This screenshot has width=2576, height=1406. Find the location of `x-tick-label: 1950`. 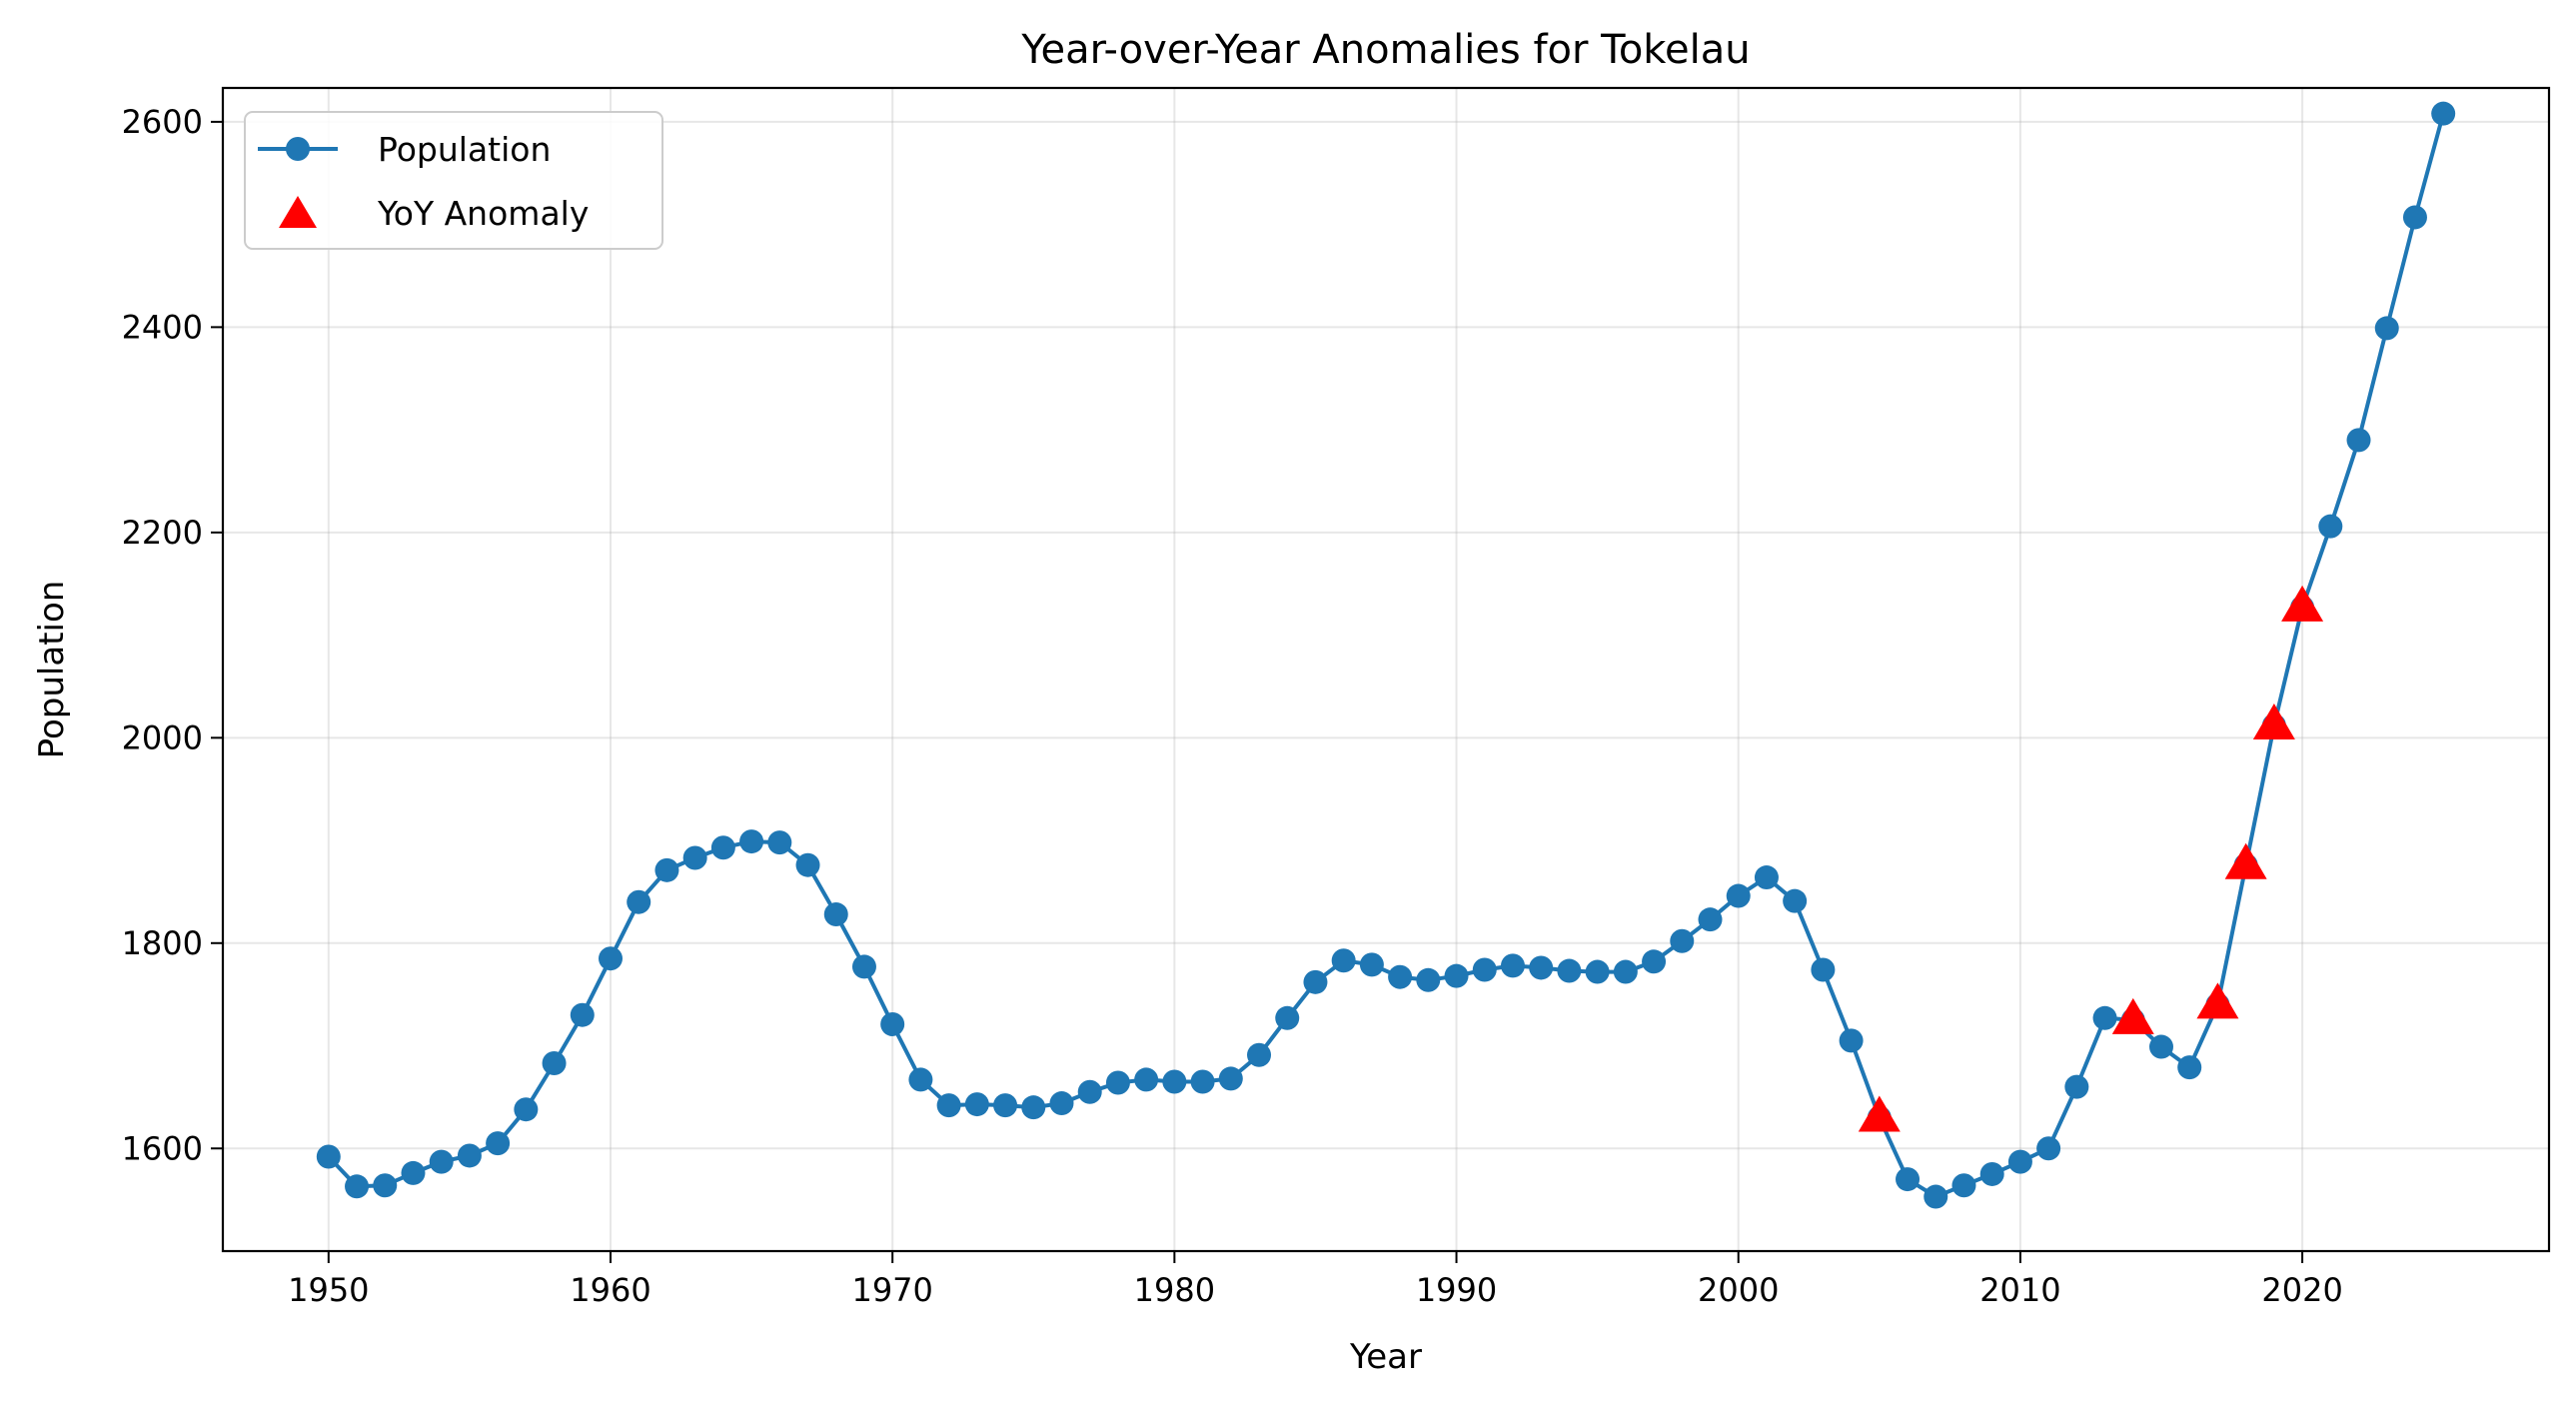

x-tick-label: 1950 is located at coordinates (328, 1290).